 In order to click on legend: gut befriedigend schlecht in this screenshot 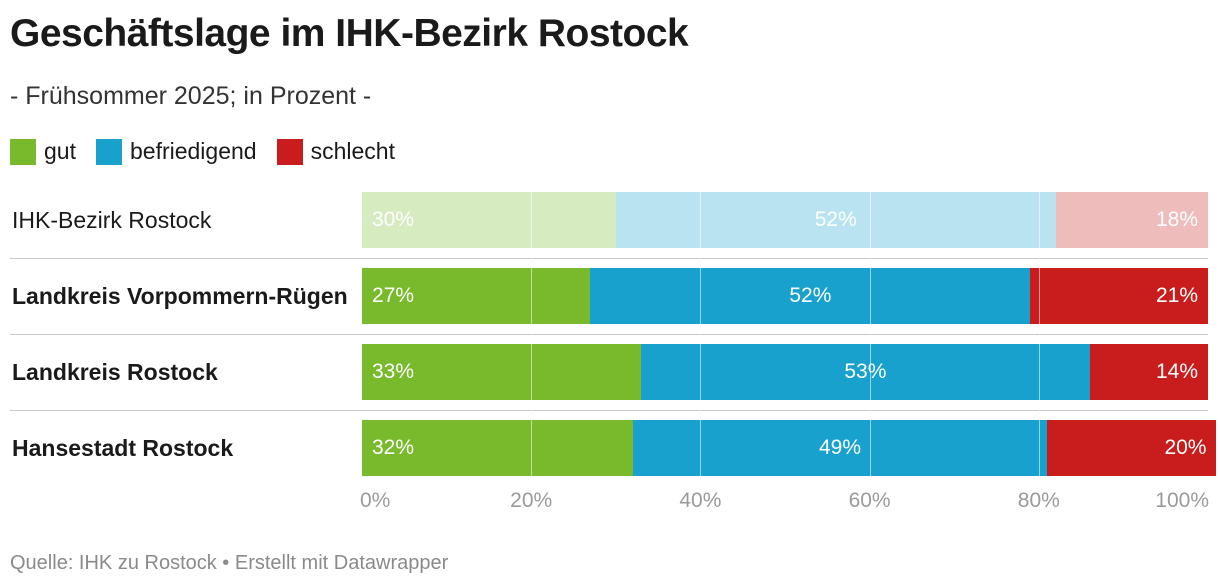, I will do `click(212, 151)`.